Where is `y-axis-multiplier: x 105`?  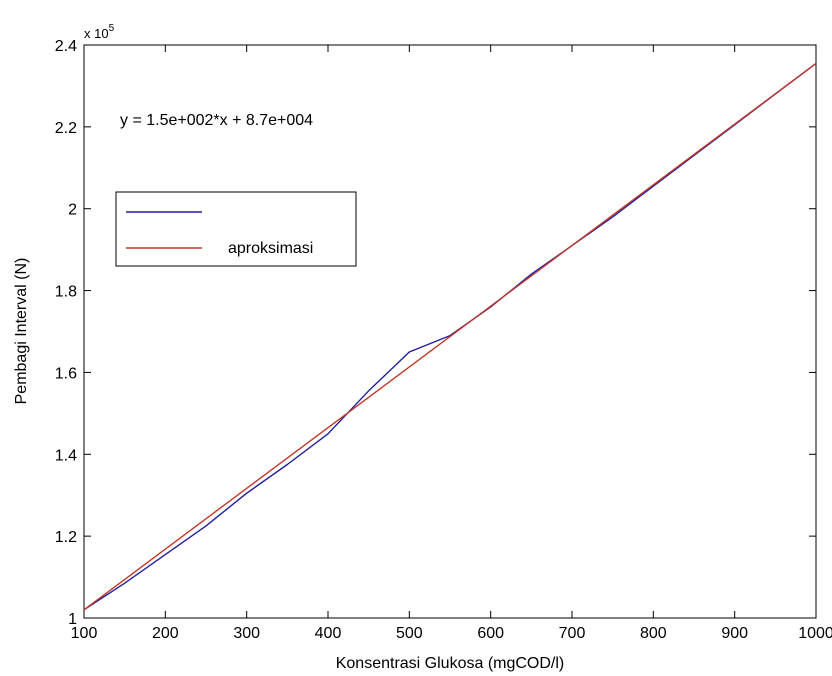 y-axis-multiplier: x 105 is located at coordinates (99, 32).